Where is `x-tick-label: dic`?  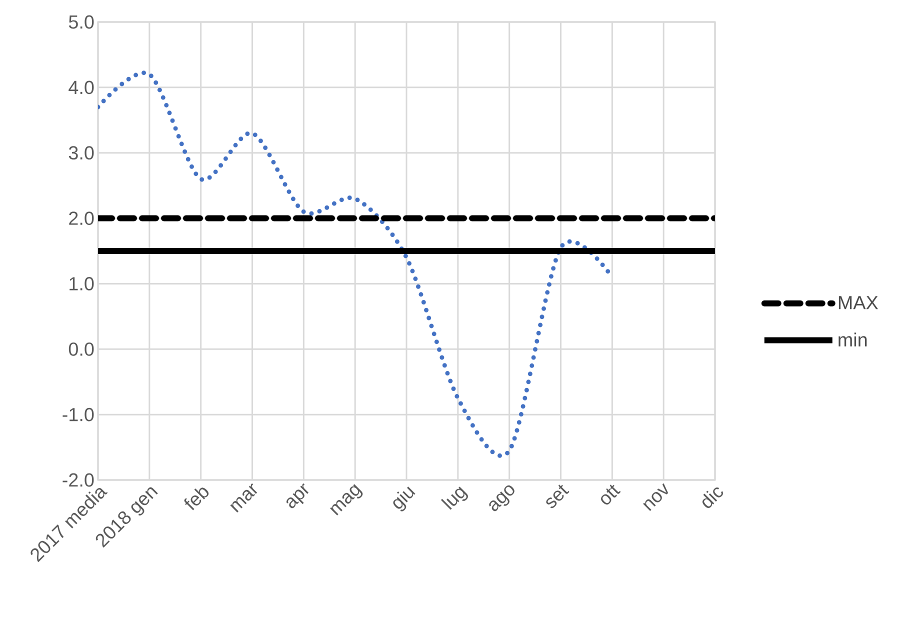
x-tick-label: dic is located at coordinates (713, 497).